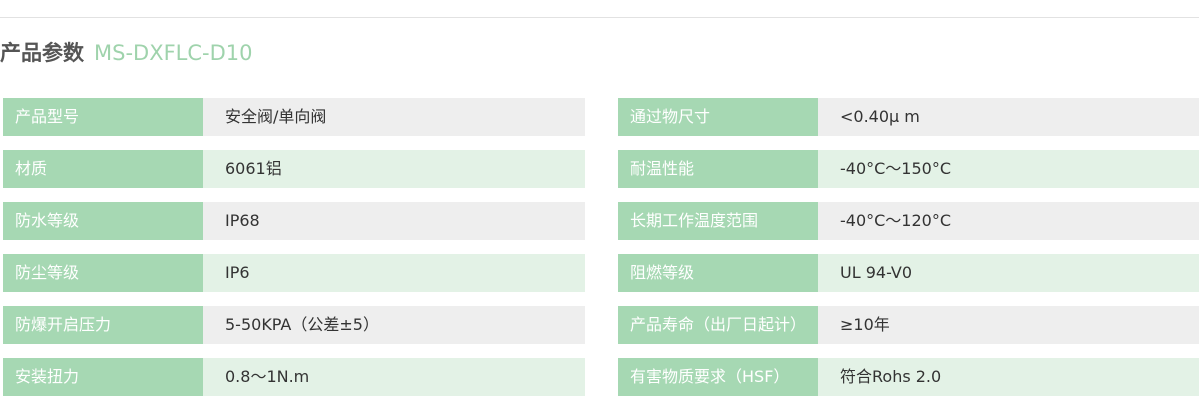 The width and height of the screenshot is (1199, 414). I want to click on spec-label: 长期工作温度范围, so click(718, 221).